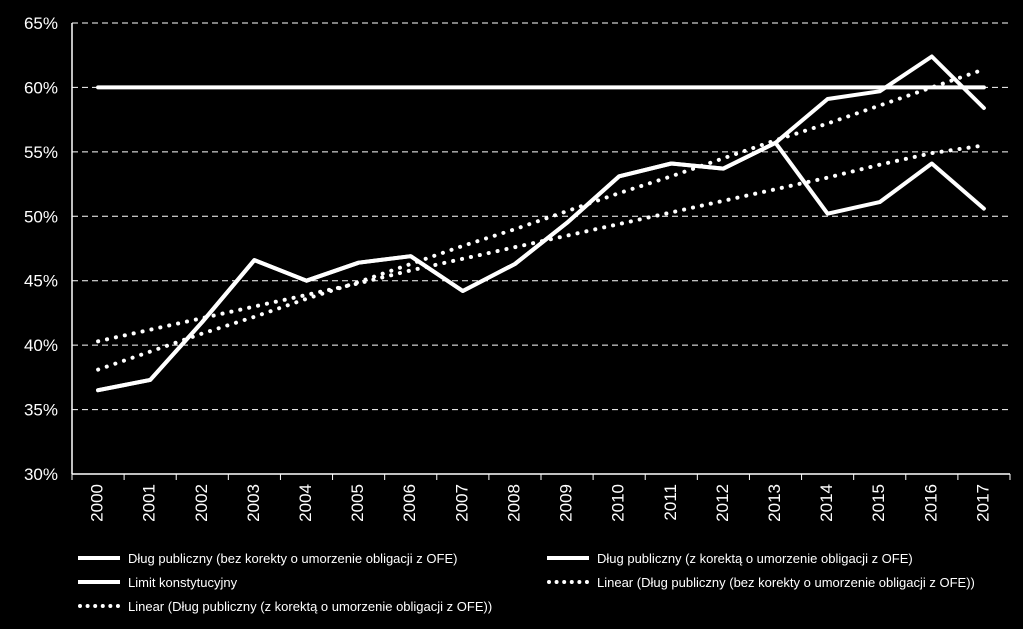 Image resolution: width=1023 pixels, height=629 pixels. Describe the element at coordinates (41, 87) in the screenshot. I see `y-tick-label: 60%` at that location.